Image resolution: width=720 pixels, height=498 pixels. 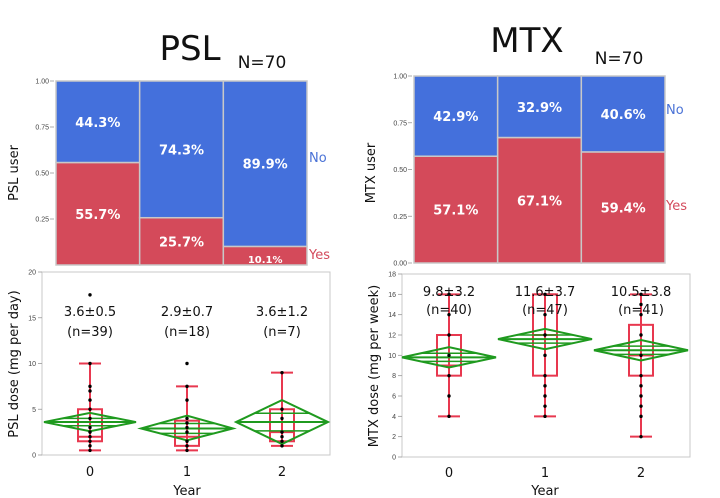 I want to click on mtx-mosaic-yes-label: 59.4%, so click(x=623, y=208).